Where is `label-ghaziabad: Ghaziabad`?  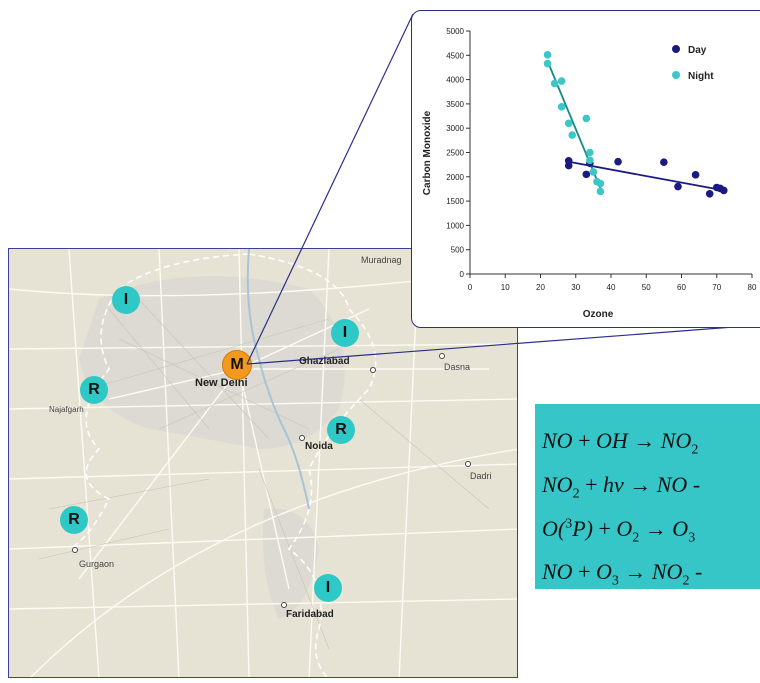 label-ghaziabad: Ghaziabad is located at coordinates (324, 361).